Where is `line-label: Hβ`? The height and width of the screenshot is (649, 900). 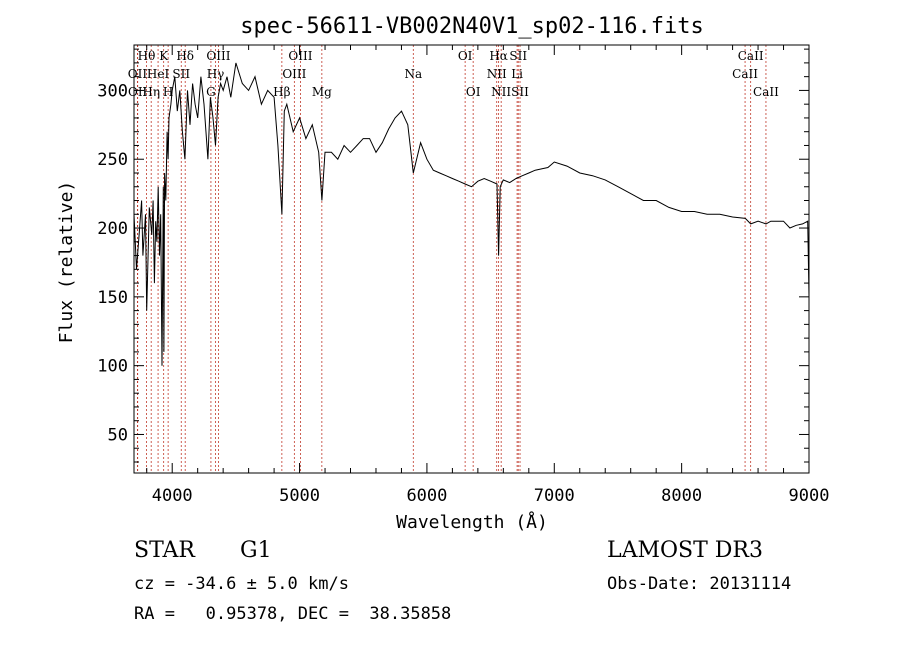 line-label: Hβ is located at coordinates (281, 92).